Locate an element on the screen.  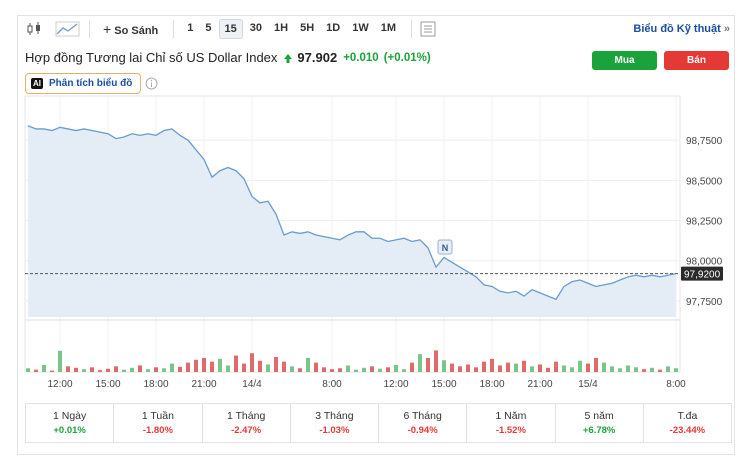
performance-cell: 3 Tháng -1.03% is located at coordinates (335, 423).